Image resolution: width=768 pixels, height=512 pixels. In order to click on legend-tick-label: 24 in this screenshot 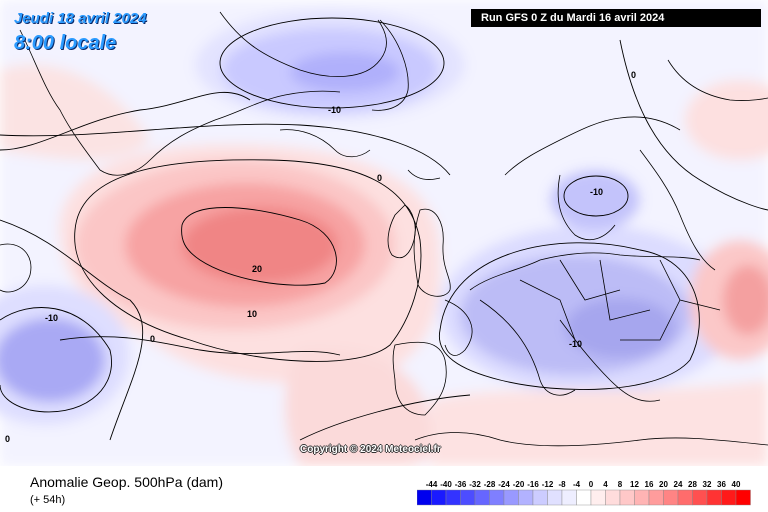, I will do `click(678, 484)`.